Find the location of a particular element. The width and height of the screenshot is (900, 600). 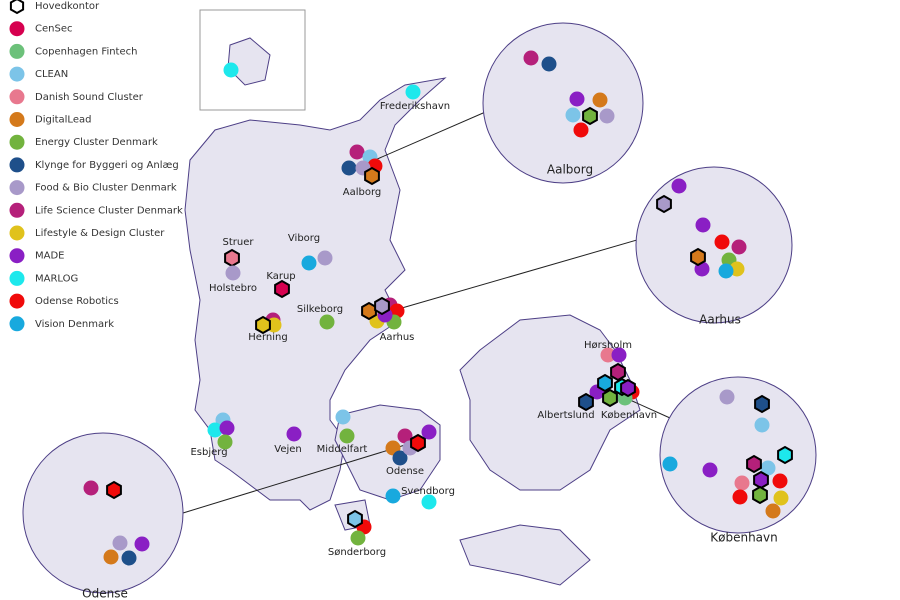

city-label: Struer is located at coordinates (239, 242).